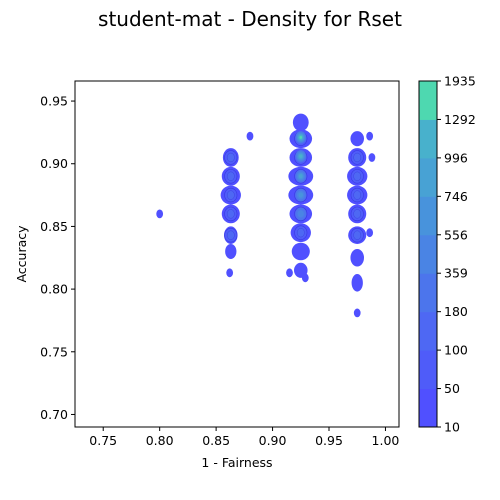 This screenshot has height=500, width=500. I want to click on y-tick-label: 0.80, so click(54, 289).